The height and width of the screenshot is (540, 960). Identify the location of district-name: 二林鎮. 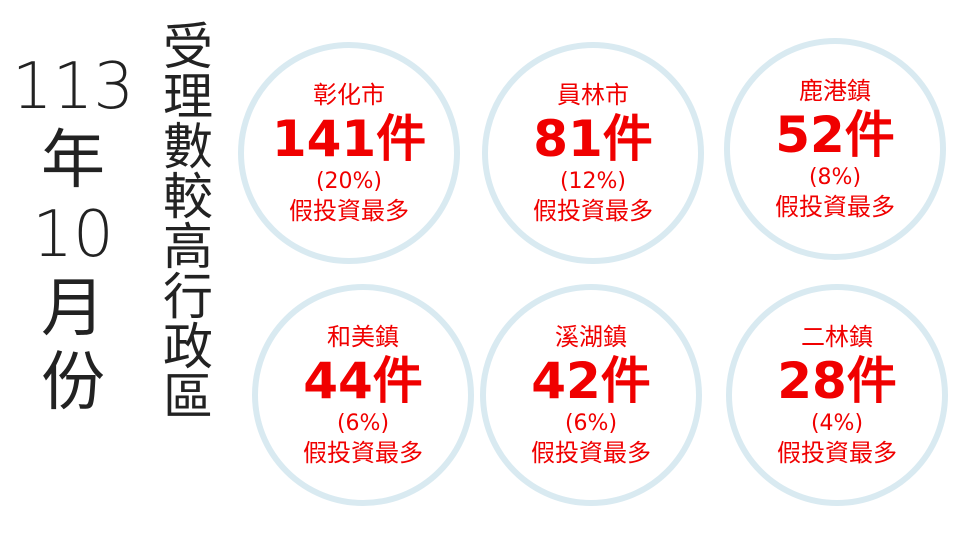
(837, 337).